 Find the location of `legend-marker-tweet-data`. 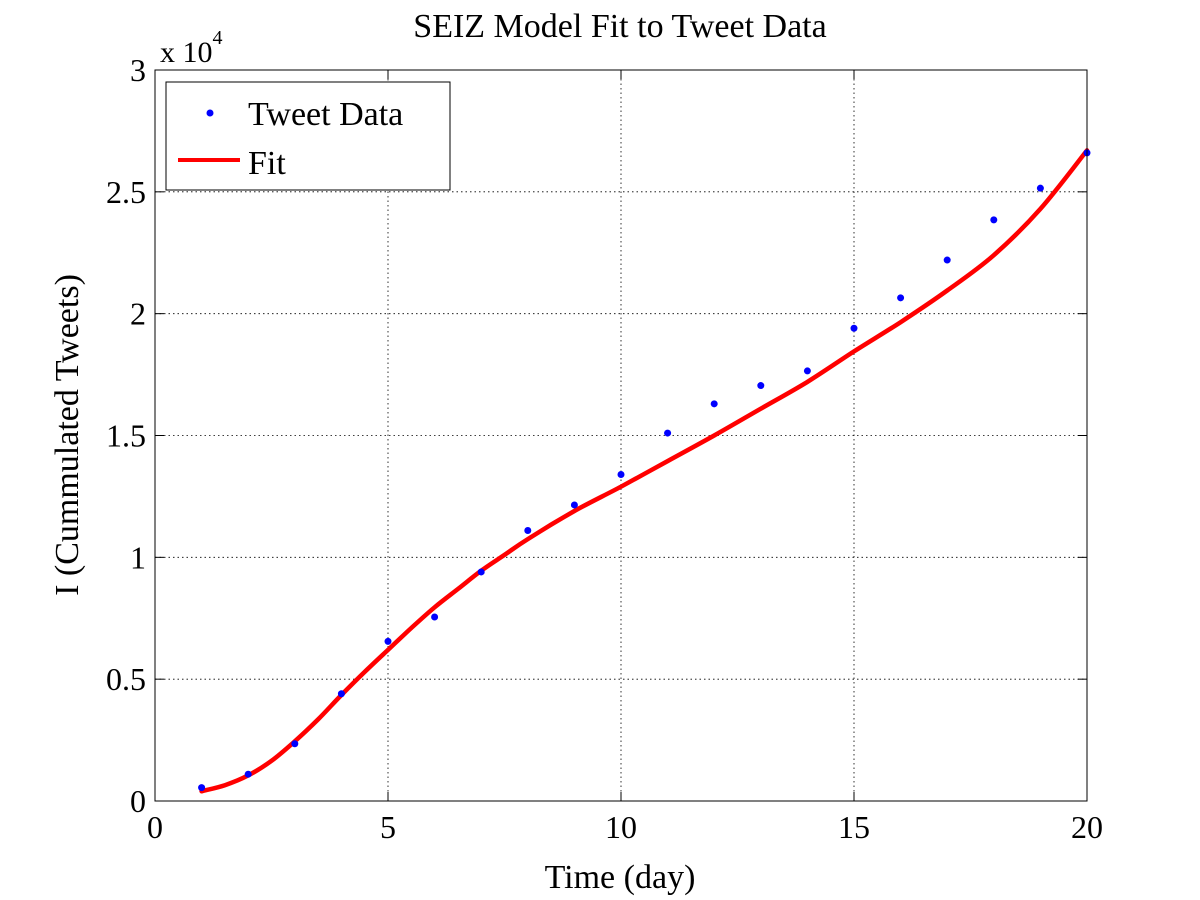

legend-marker-tweet-data is located at coordinates (210, 113).